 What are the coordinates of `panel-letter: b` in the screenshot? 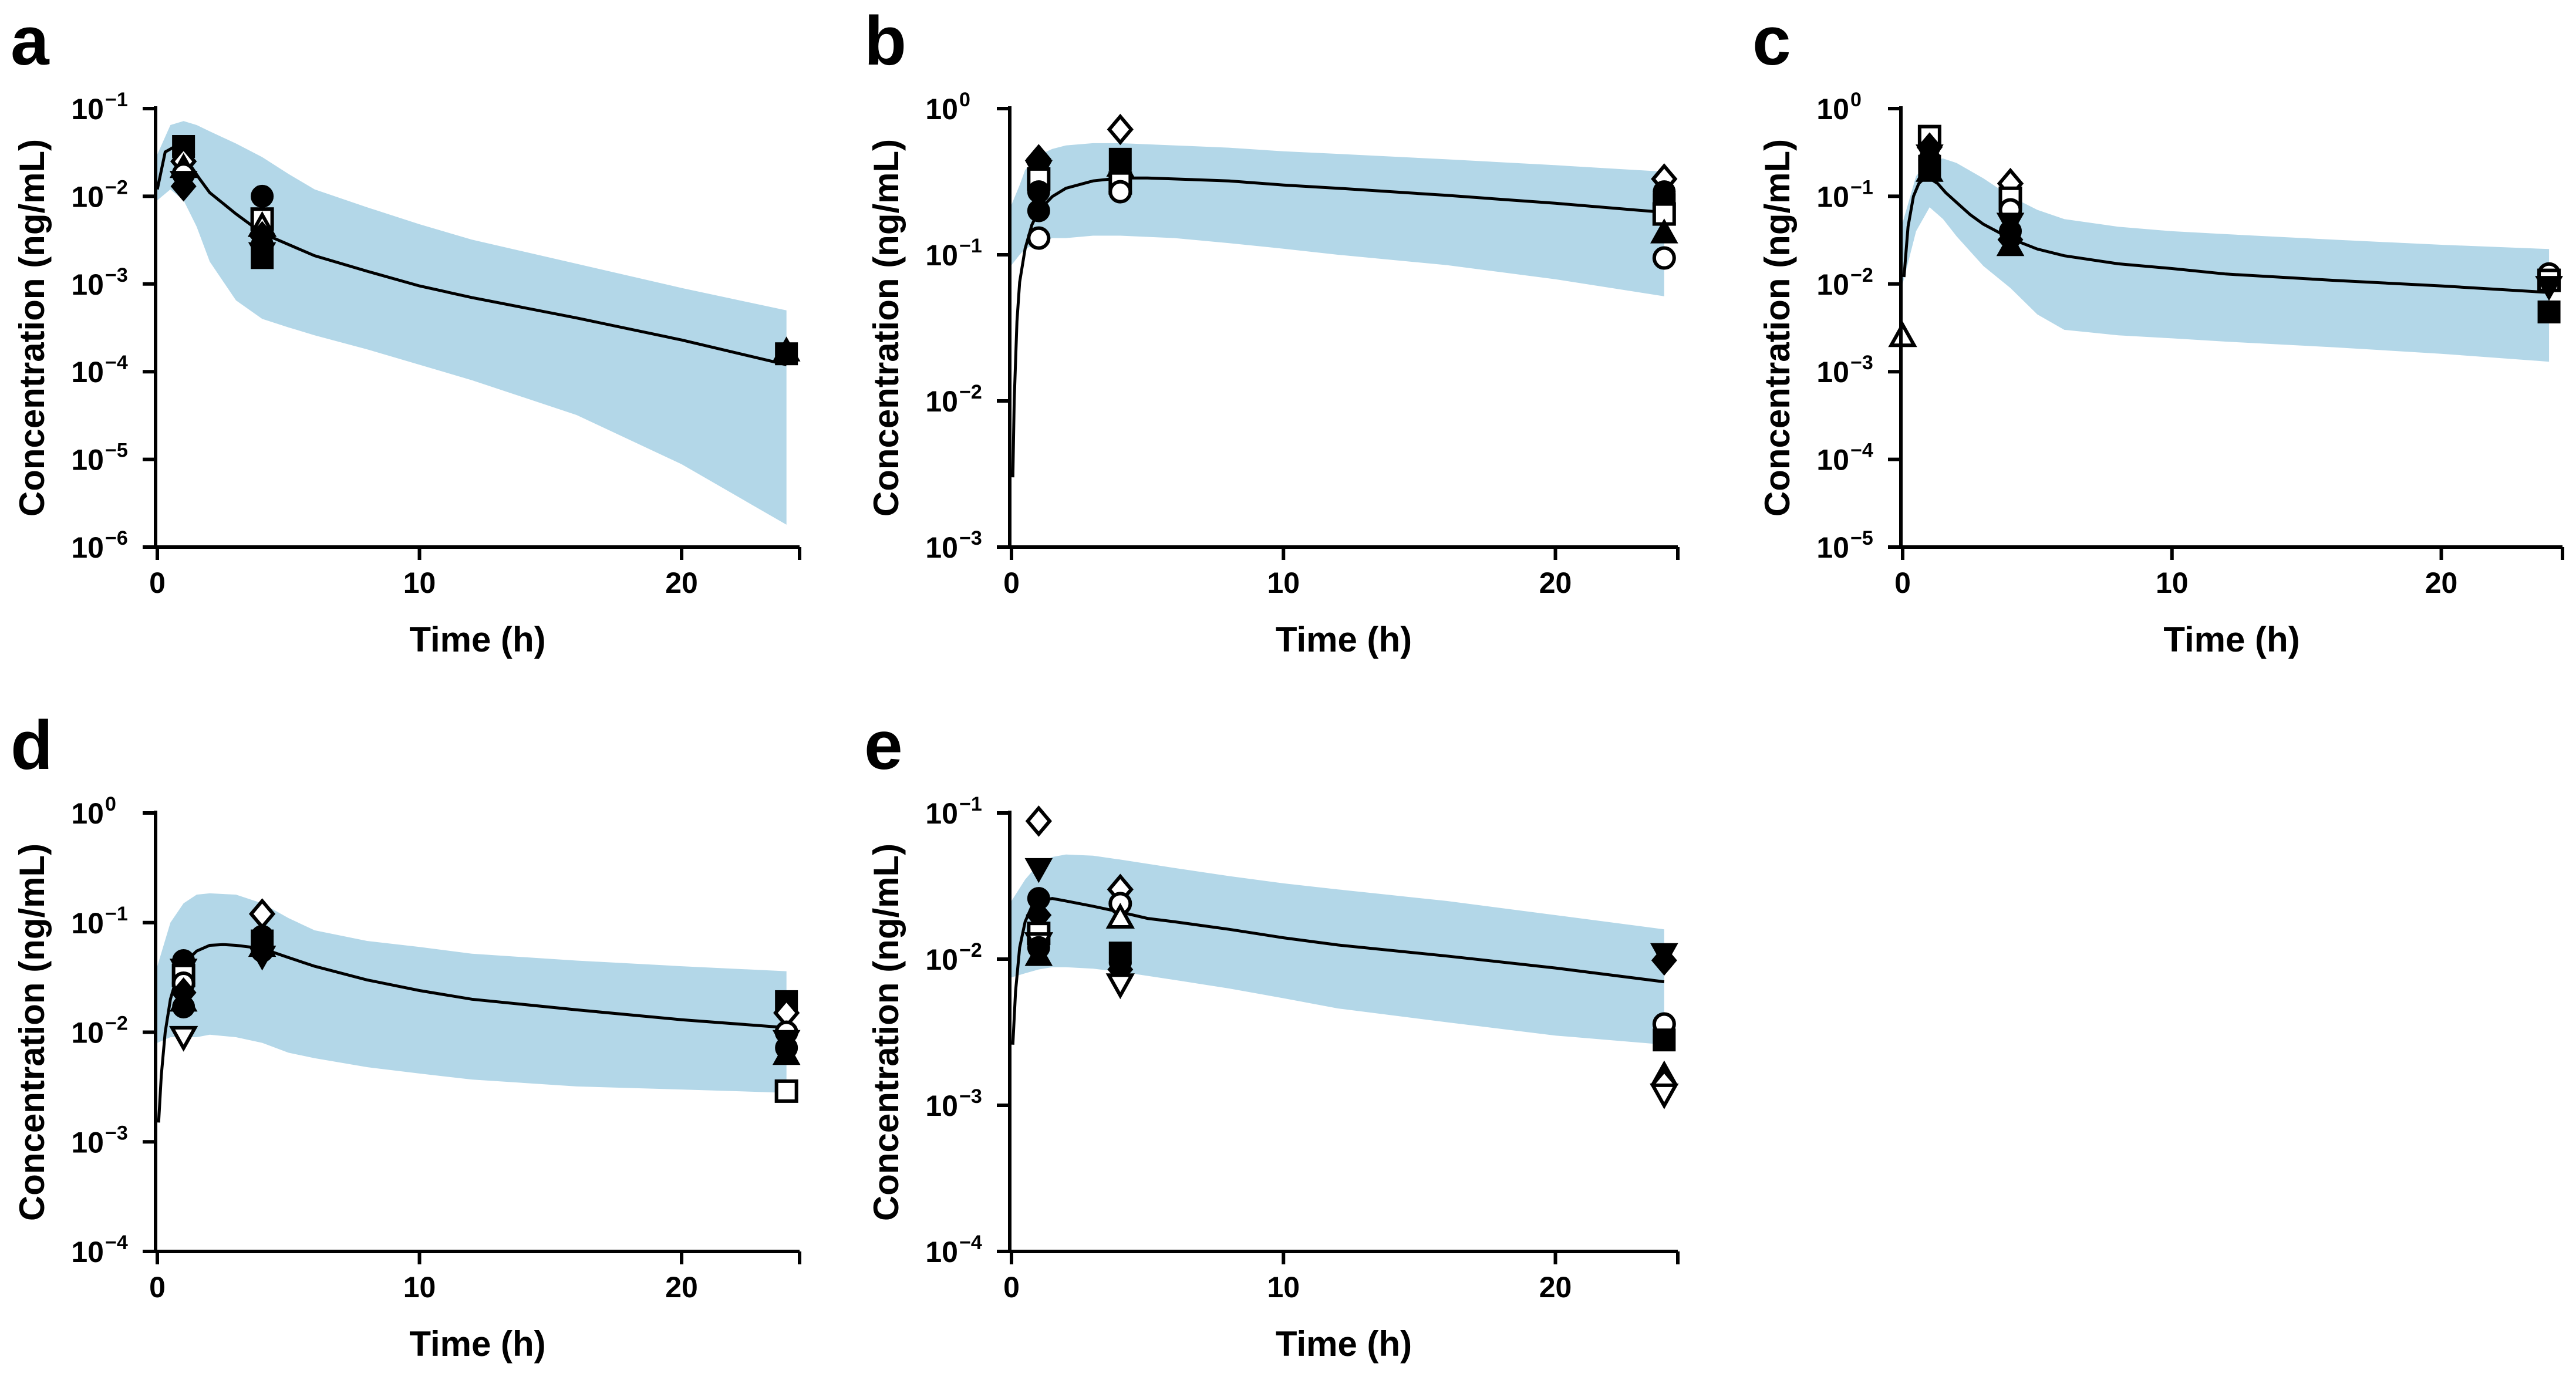 It's located at (885, 41).